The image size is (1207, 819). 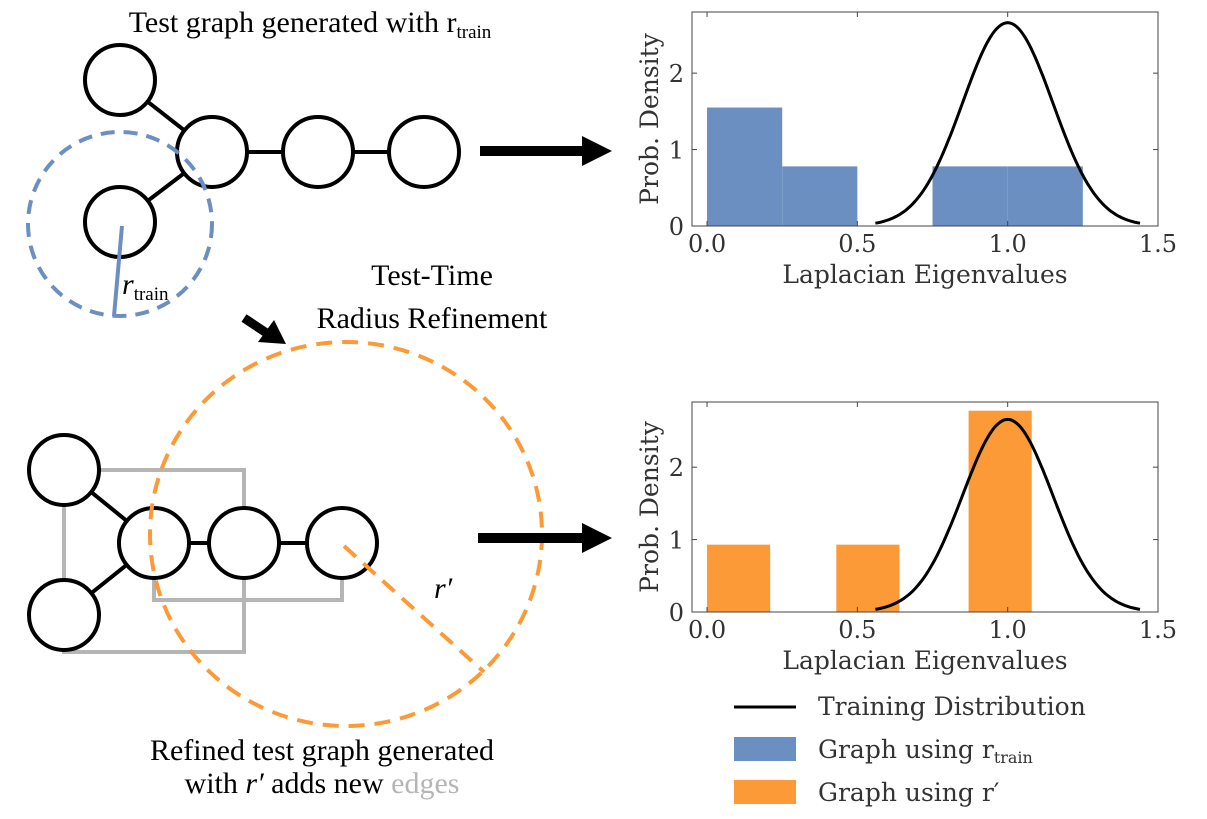 I want to click on bottom-caption-line1: Refined test graph generated, so click(x=322, y=750).